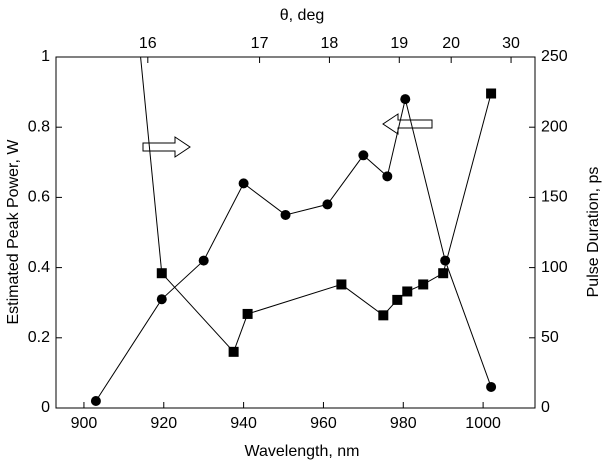  What do you see at coordinates (554, 126) in the screenshot?
I see `y2-tick-label: 200` at bounding box center [554, 126].